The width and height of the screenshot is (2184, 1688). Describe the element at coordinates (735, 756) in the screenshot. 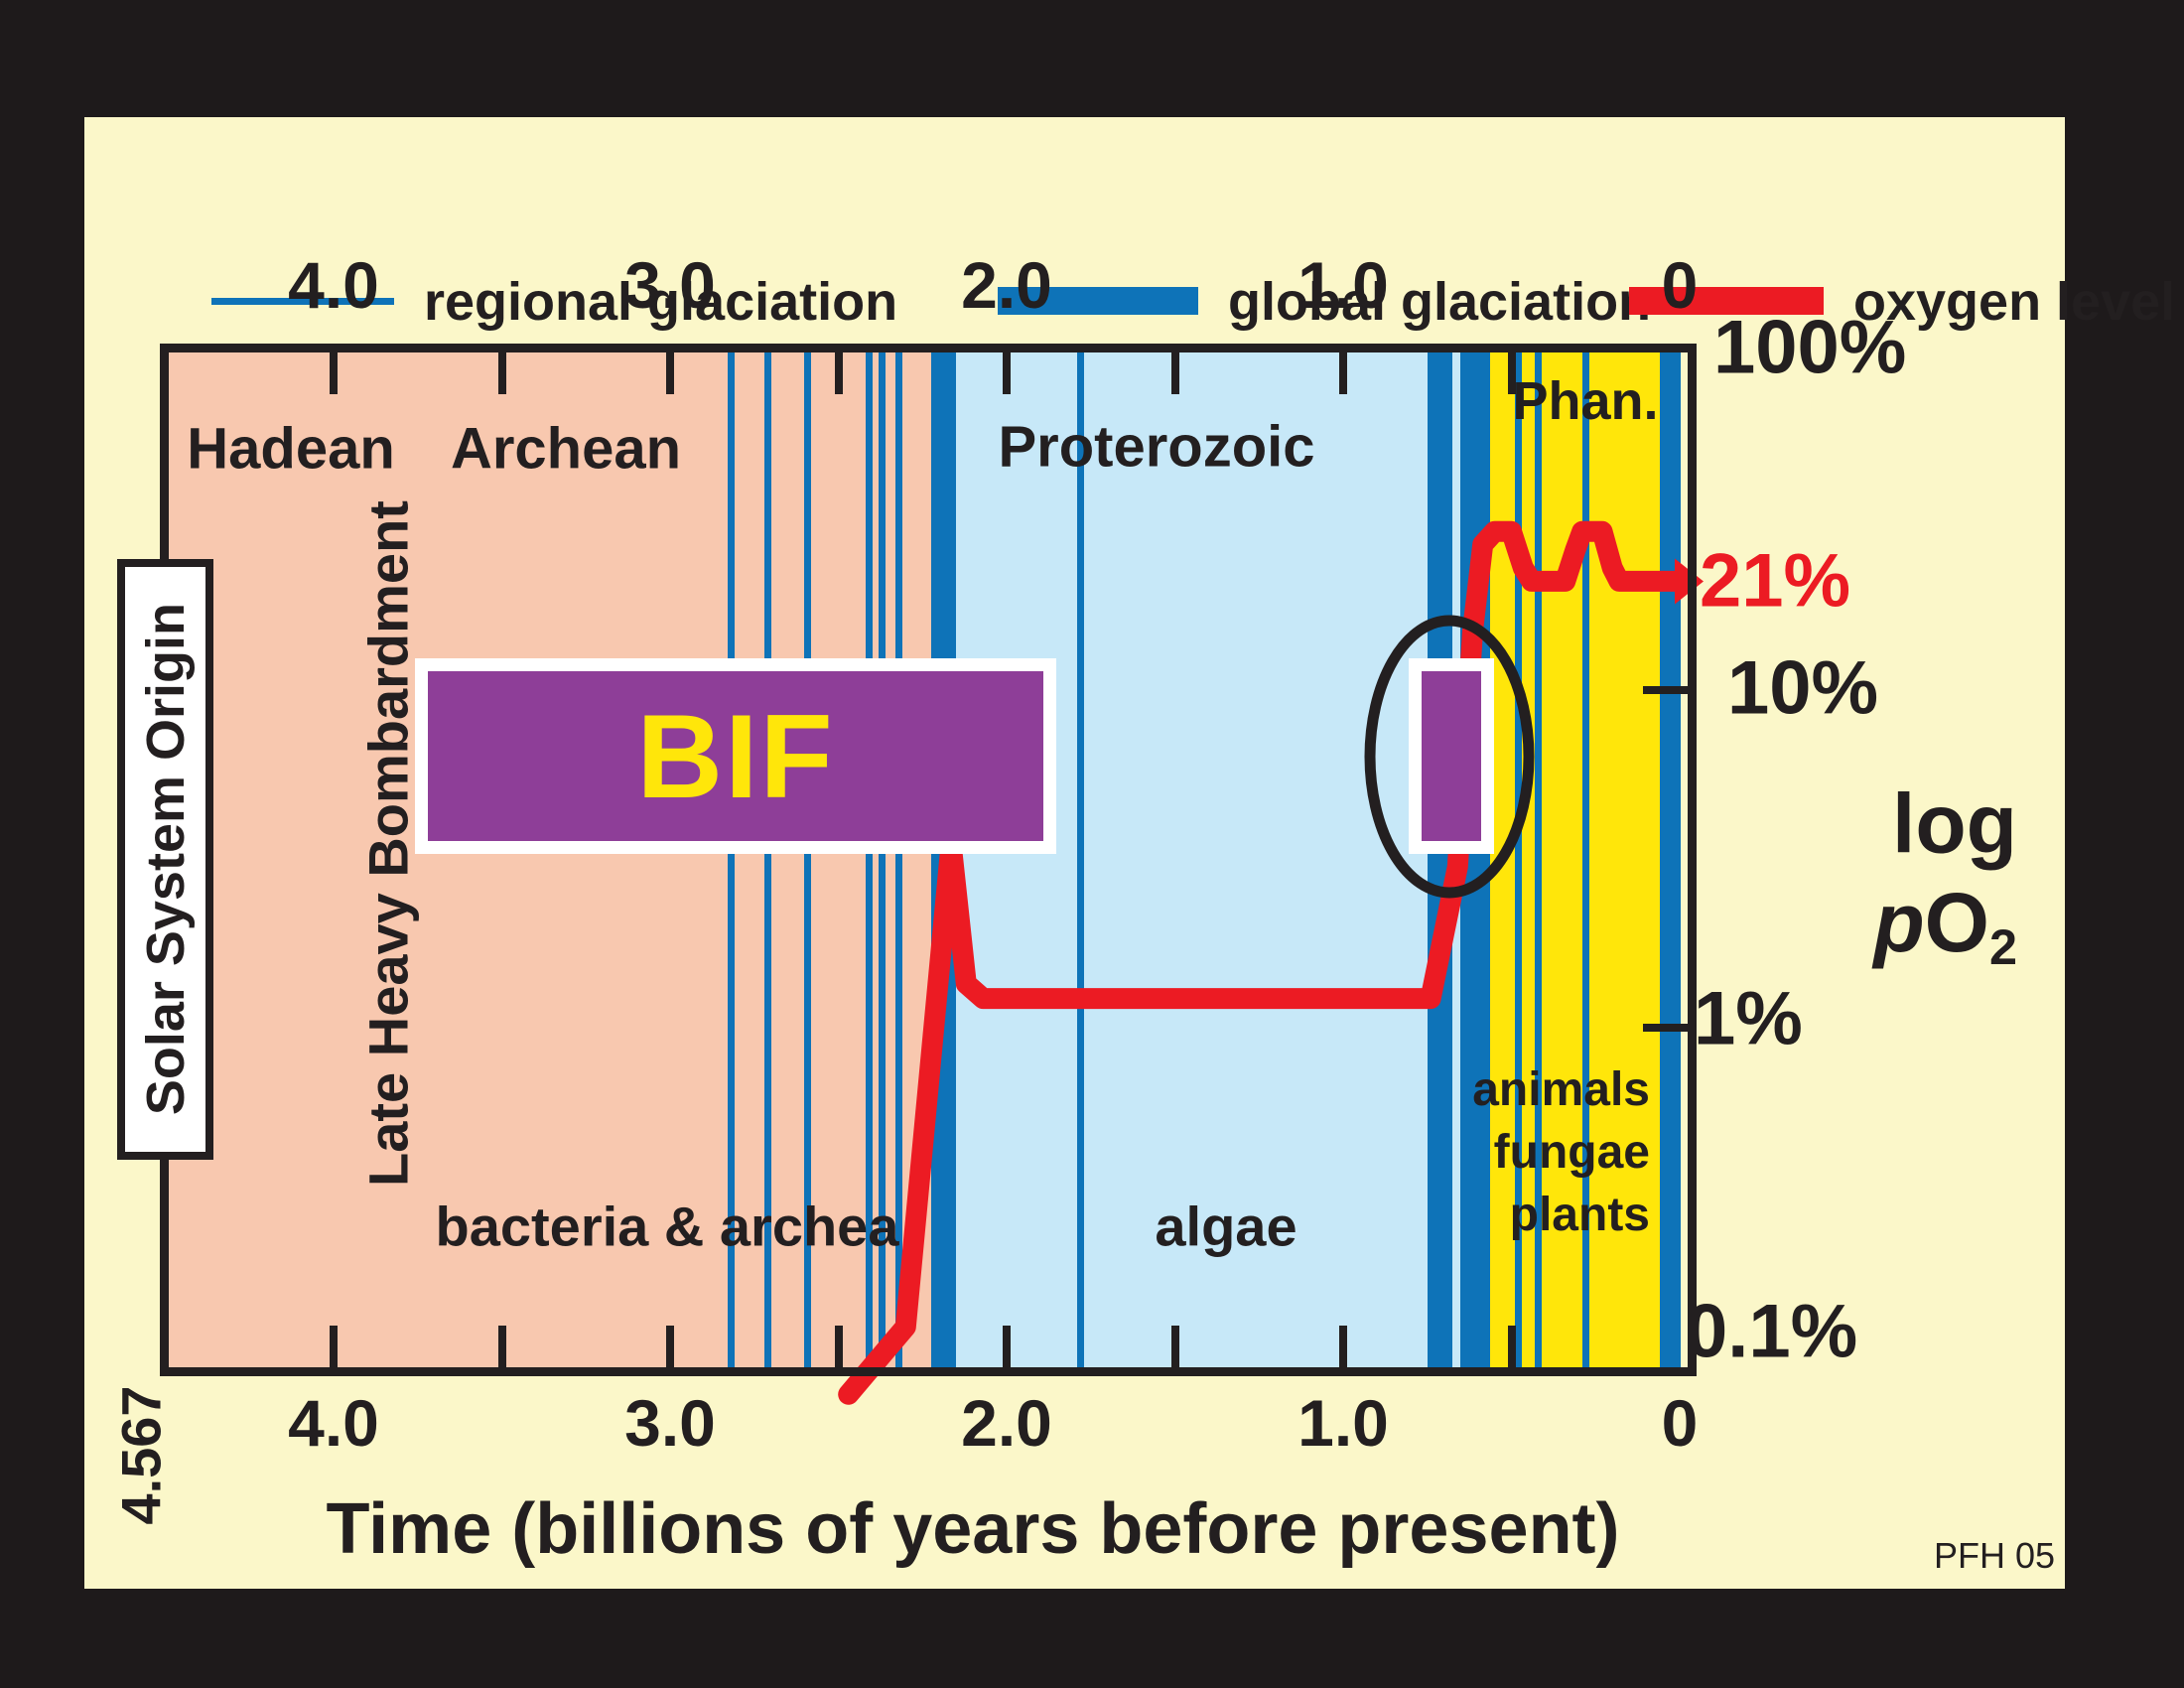

I see `bif-label: BIF` at that location.